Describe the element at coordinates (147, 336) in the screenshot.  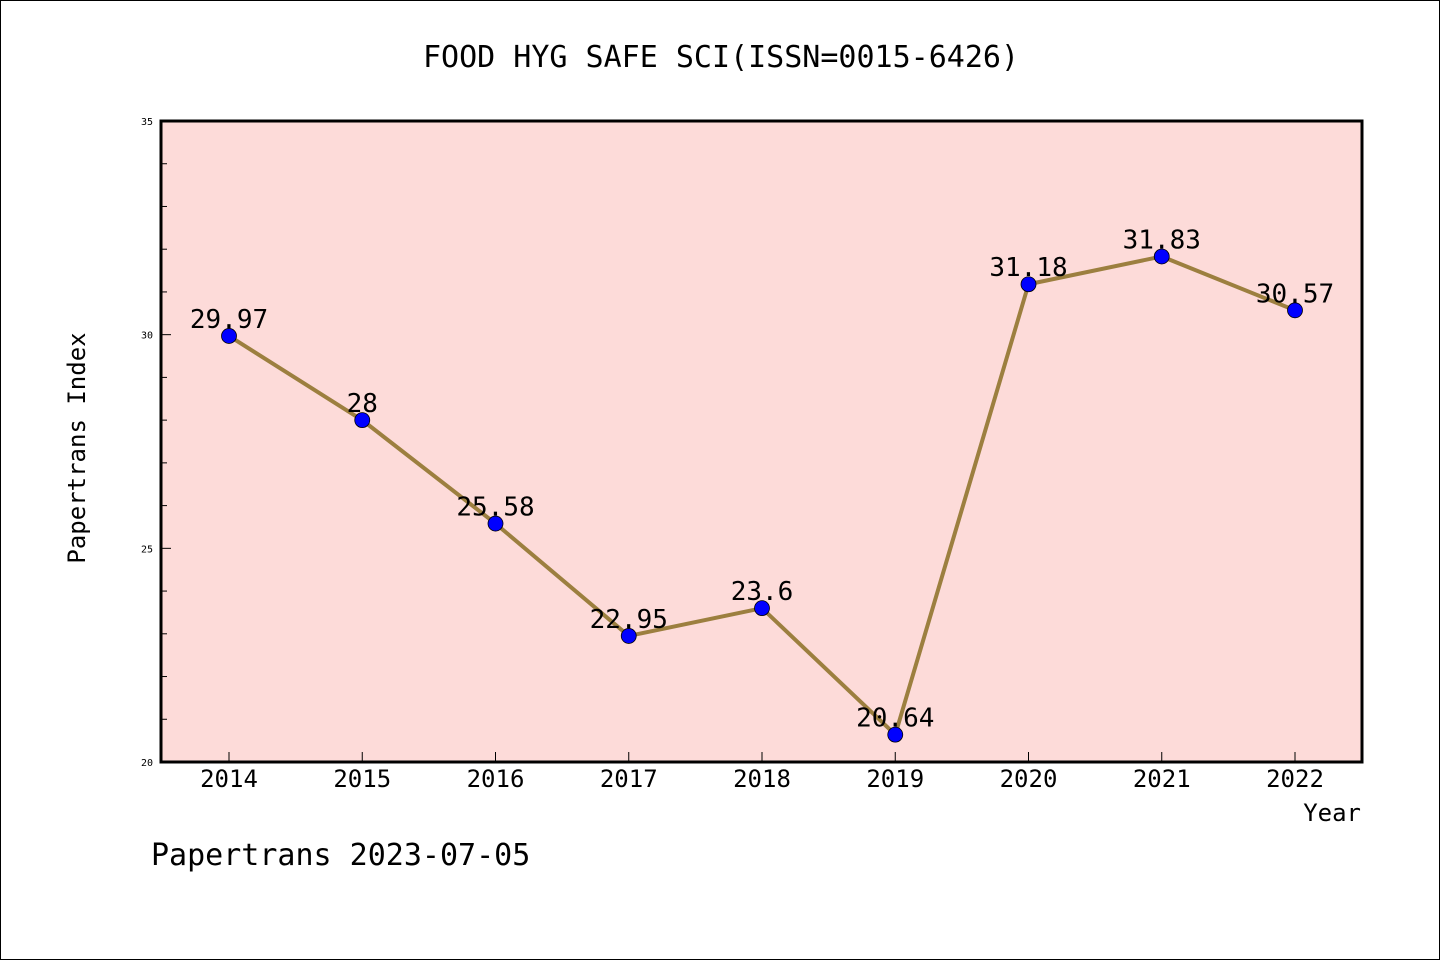
I see `y-tick-label: 30` at that location.